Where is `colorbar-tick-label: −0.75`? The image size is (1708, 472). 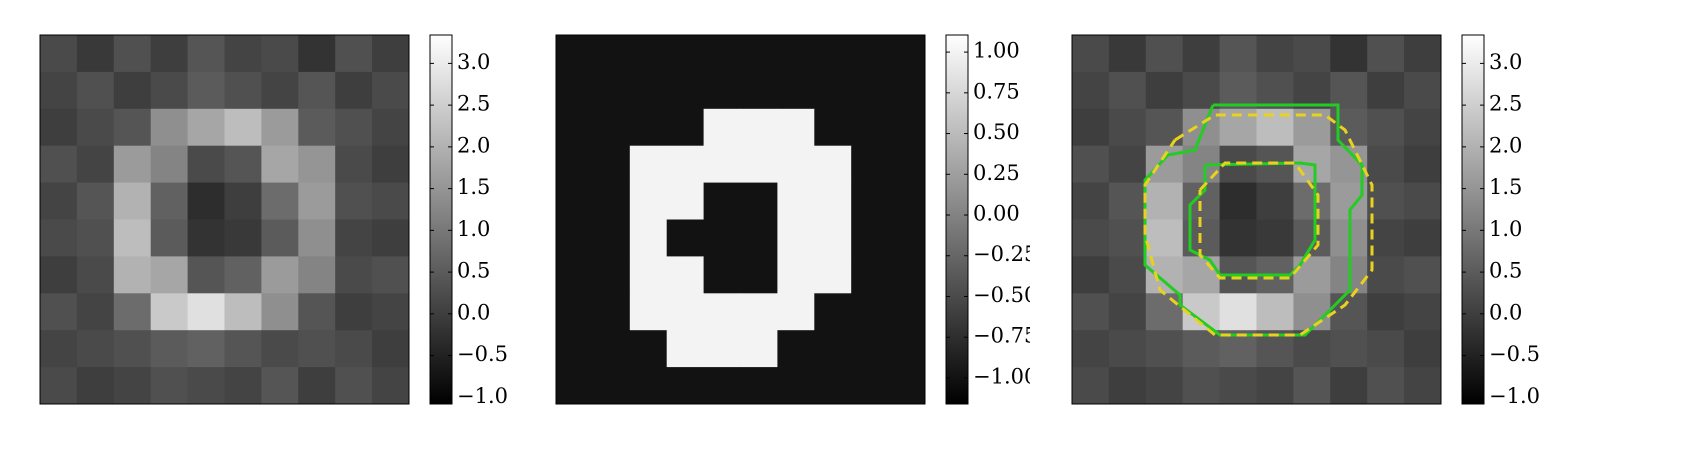 colorbar-tick-label: −0.75 is located at coordinates (1005, 336).